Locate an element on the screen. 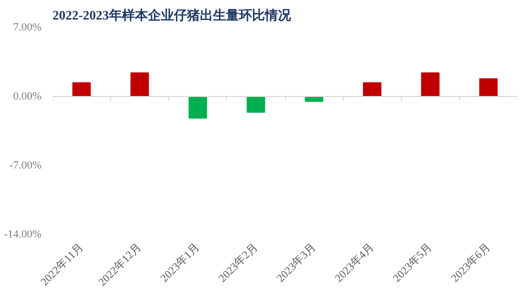 The width and height of the screenshot is (522, 295). y-tick-label: -7.00% is located at coordinates (25, 166).